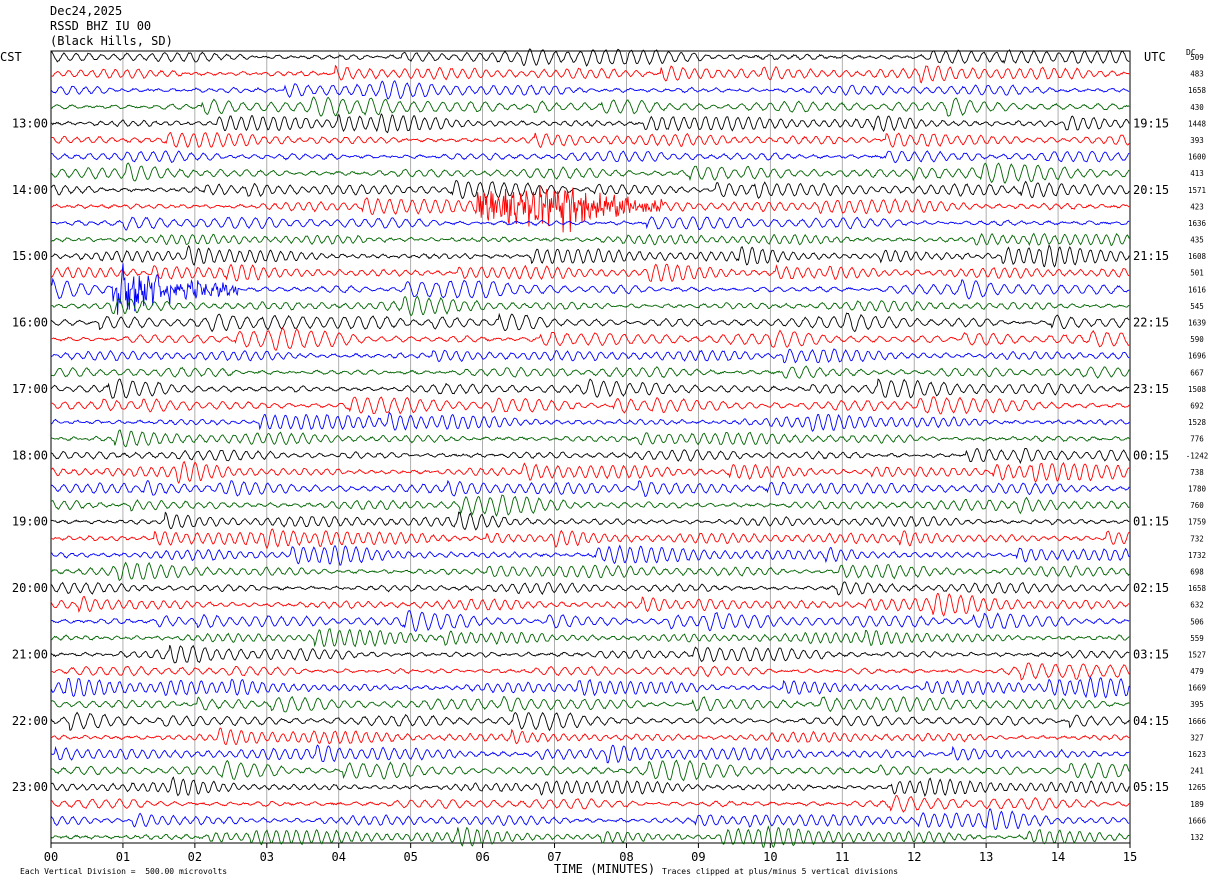  I want to click on dc-offset-label: 1732, so click(1197, 555).